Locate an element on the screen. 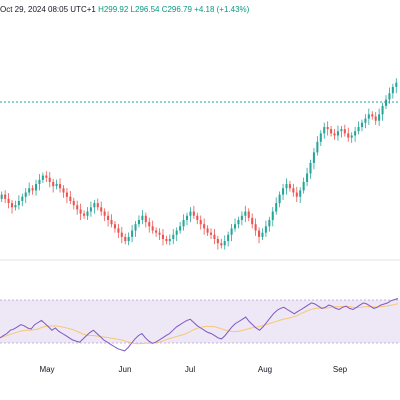 This screenshot has height=400, width=400. header-date: Oct 29, 2024 08:05 UTC+1 is located at coordinates (48, 9).